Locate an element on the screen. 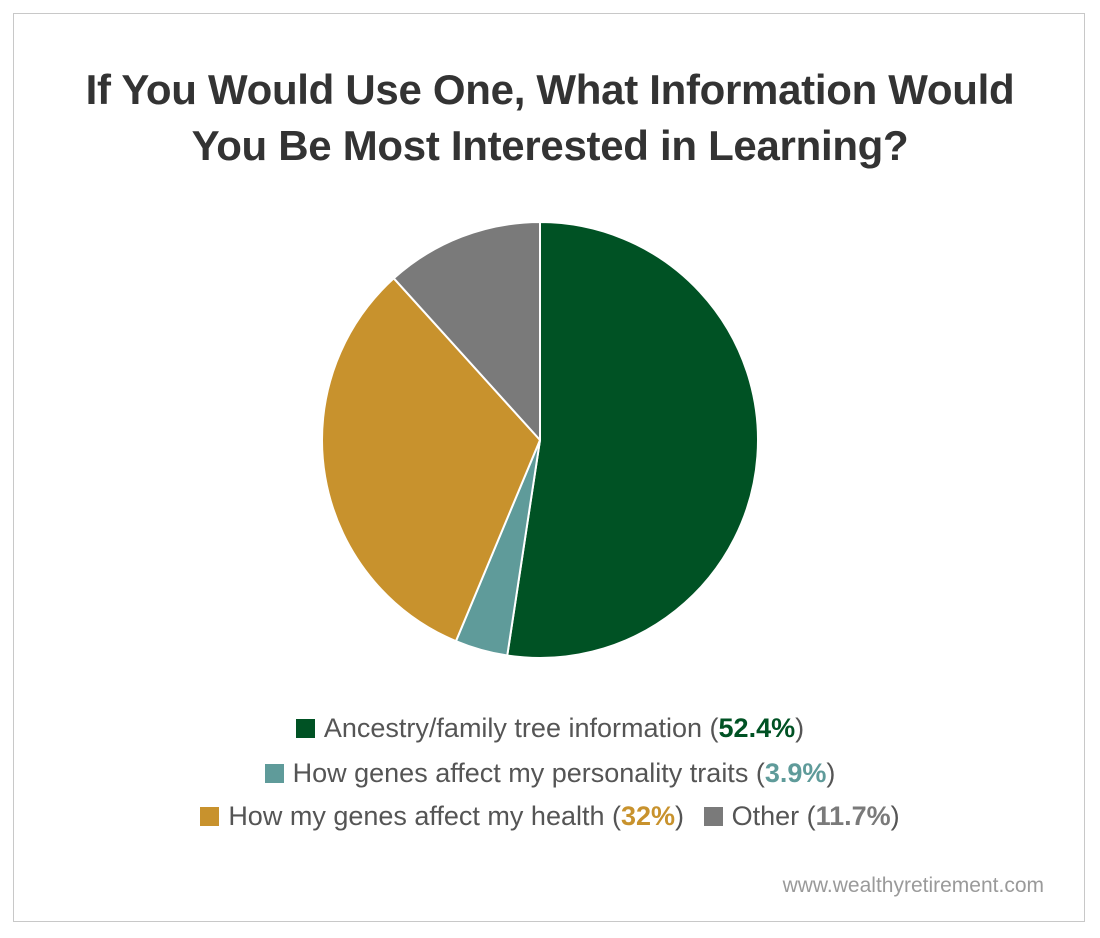 This screenshot has width=1100, height=938. legend-item-ancestry: Ancestry/family tree information (52.4%) is located at coordinates (549, 728).